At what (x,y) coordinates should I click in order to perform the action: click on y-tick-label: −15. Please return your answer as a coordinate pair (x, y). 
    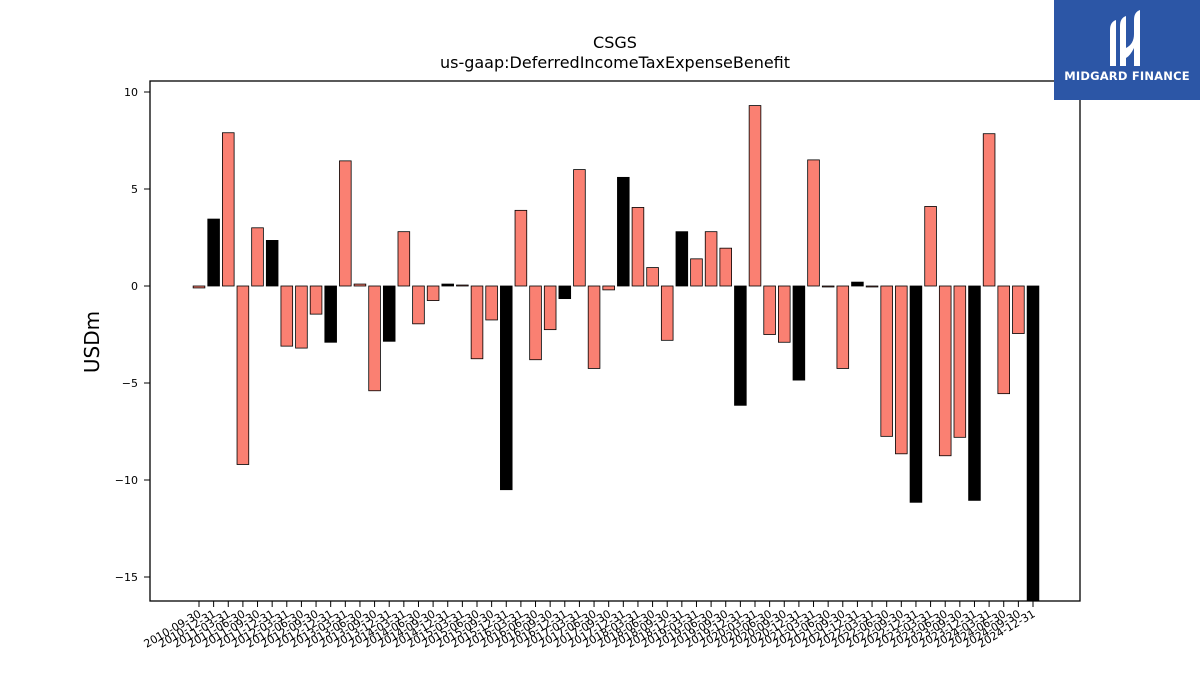
    Looking at the image, I should click on (126, 577).